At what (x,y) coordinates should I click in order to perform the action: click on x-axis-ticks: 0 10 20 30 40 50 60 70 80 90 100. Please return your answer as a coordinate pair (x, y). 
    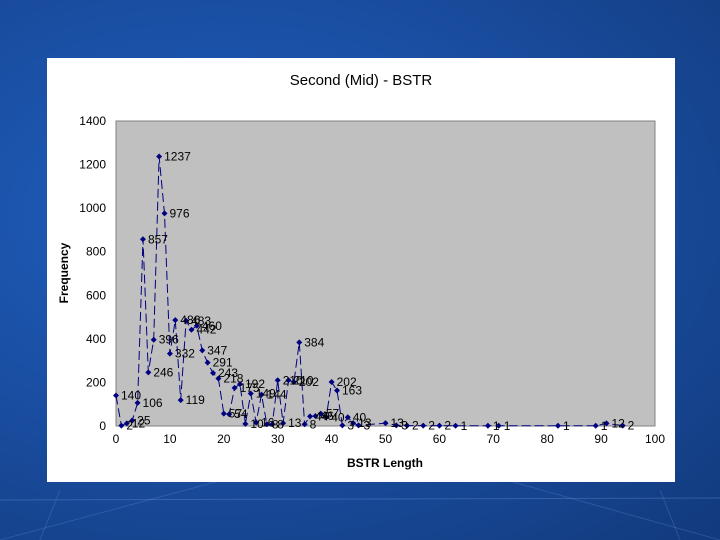
    Looking at the image, I should click on (389, 439).